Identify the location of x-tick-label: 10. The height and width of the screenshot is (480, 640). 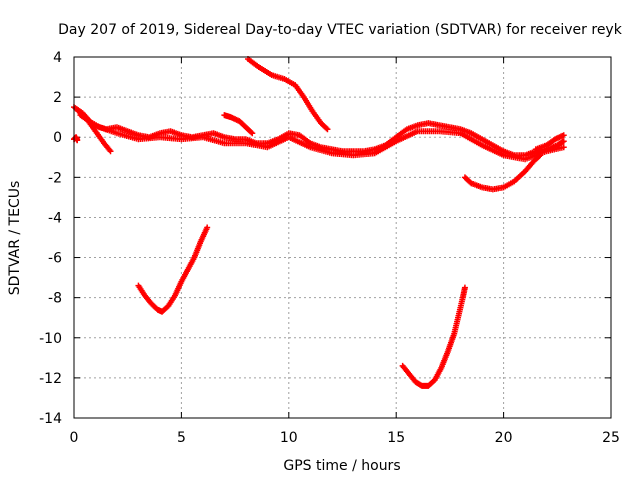
(289, 438).